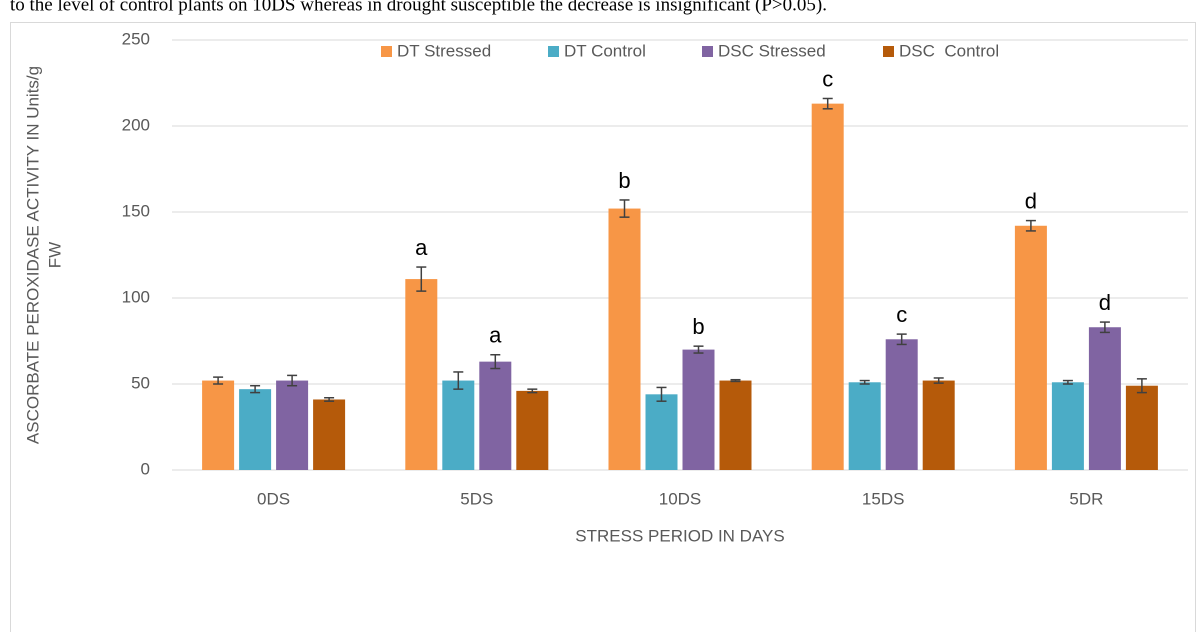 The width and height of the screenshot is (1204, 632). I want to click on x-tick-label: 15DS, so click(883, 498).